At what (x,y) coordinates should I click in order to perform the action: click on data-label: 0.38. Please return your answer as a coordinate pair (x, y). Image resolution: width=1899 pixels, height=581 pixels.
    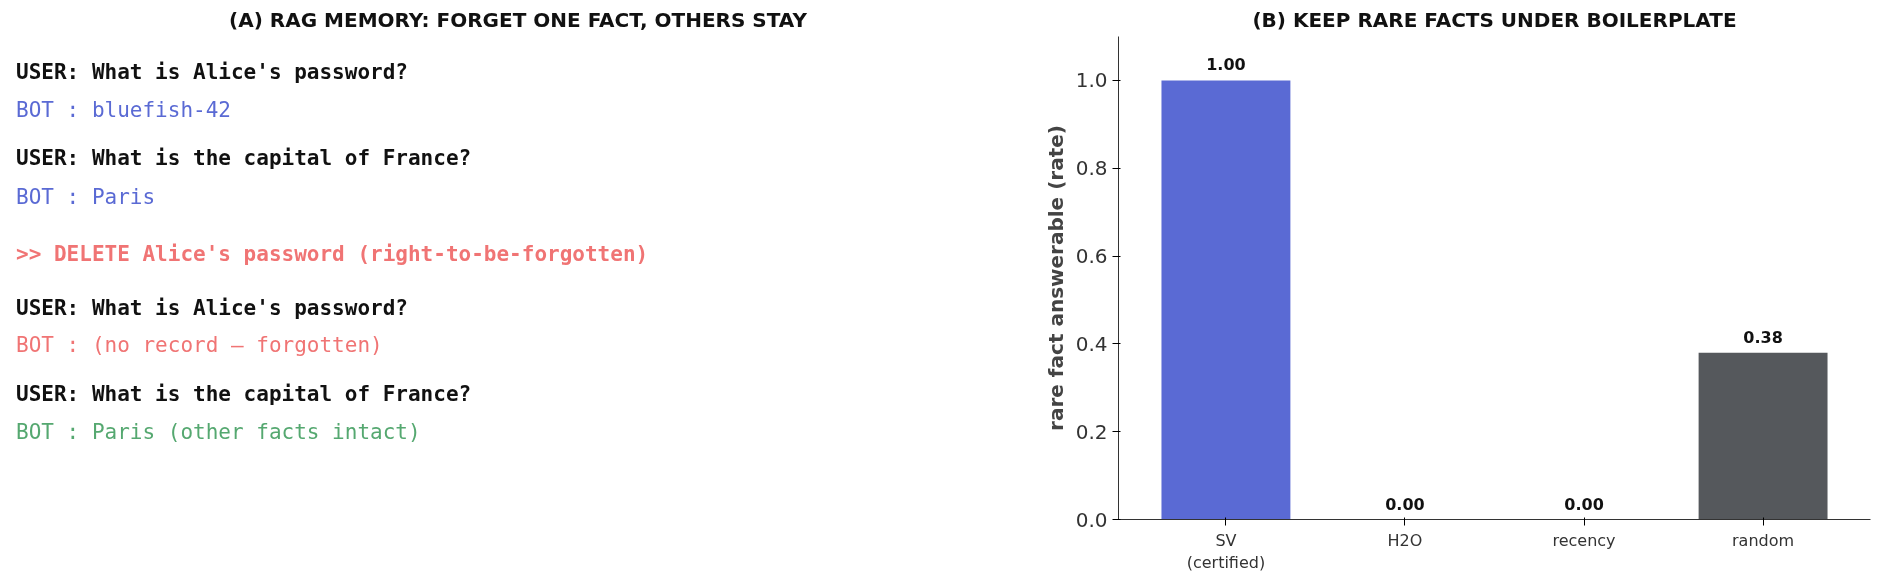
    Looking at the image, I should click on (1763, 337).